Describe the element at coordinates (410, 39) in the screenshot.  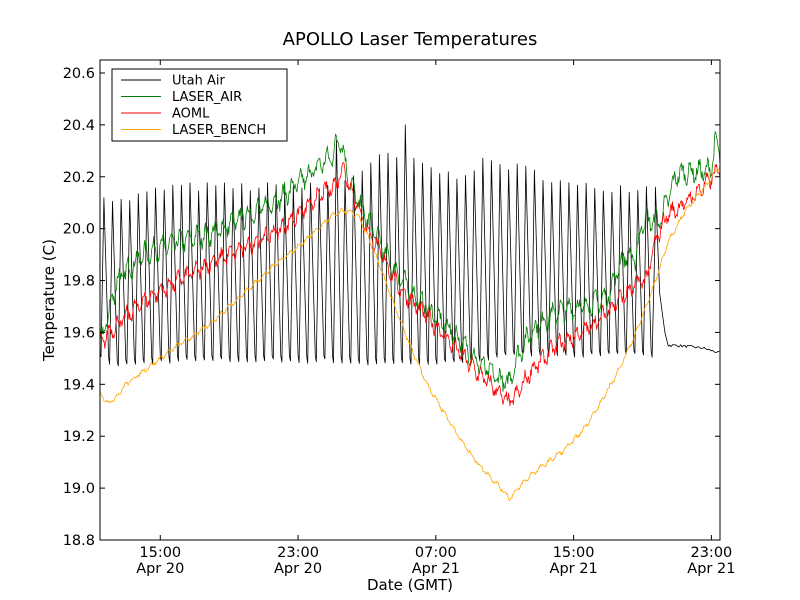
I see `chart-title: APOLLO Laser Temperatures` at that location.